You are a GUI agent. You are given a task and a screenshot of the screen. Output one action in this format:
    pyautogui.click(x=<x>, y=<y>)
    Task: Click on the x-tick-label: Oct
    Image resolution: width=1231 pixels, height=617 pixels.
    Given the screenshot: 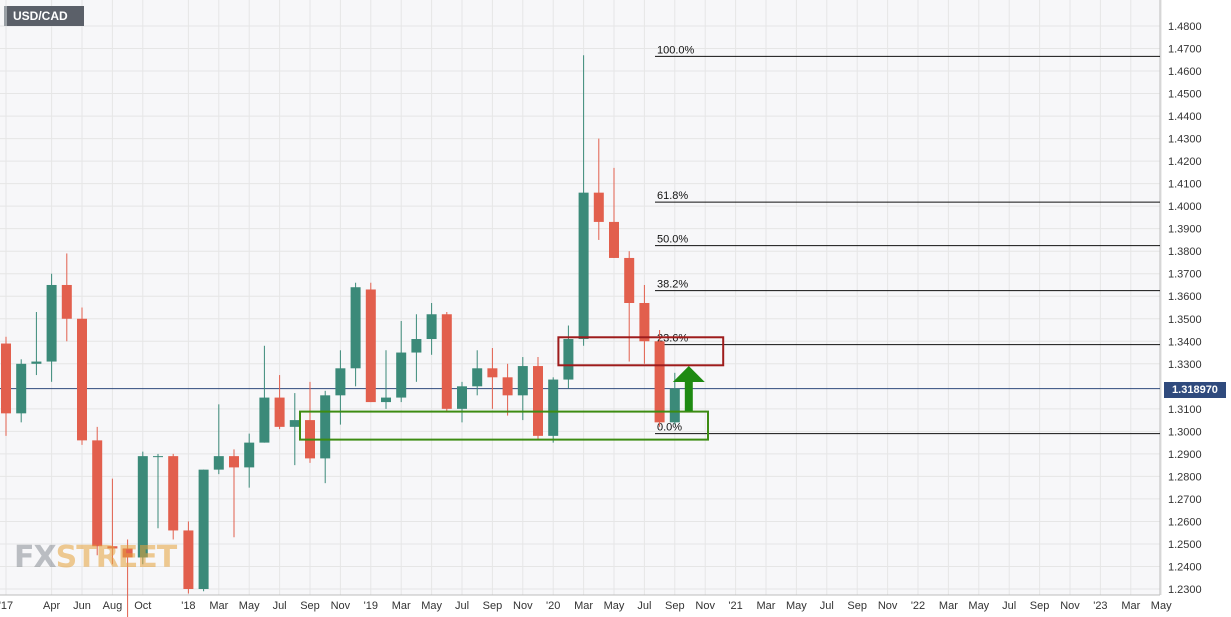 What is the action you would take?
    pyautogui.click(x=142, y=606)
    